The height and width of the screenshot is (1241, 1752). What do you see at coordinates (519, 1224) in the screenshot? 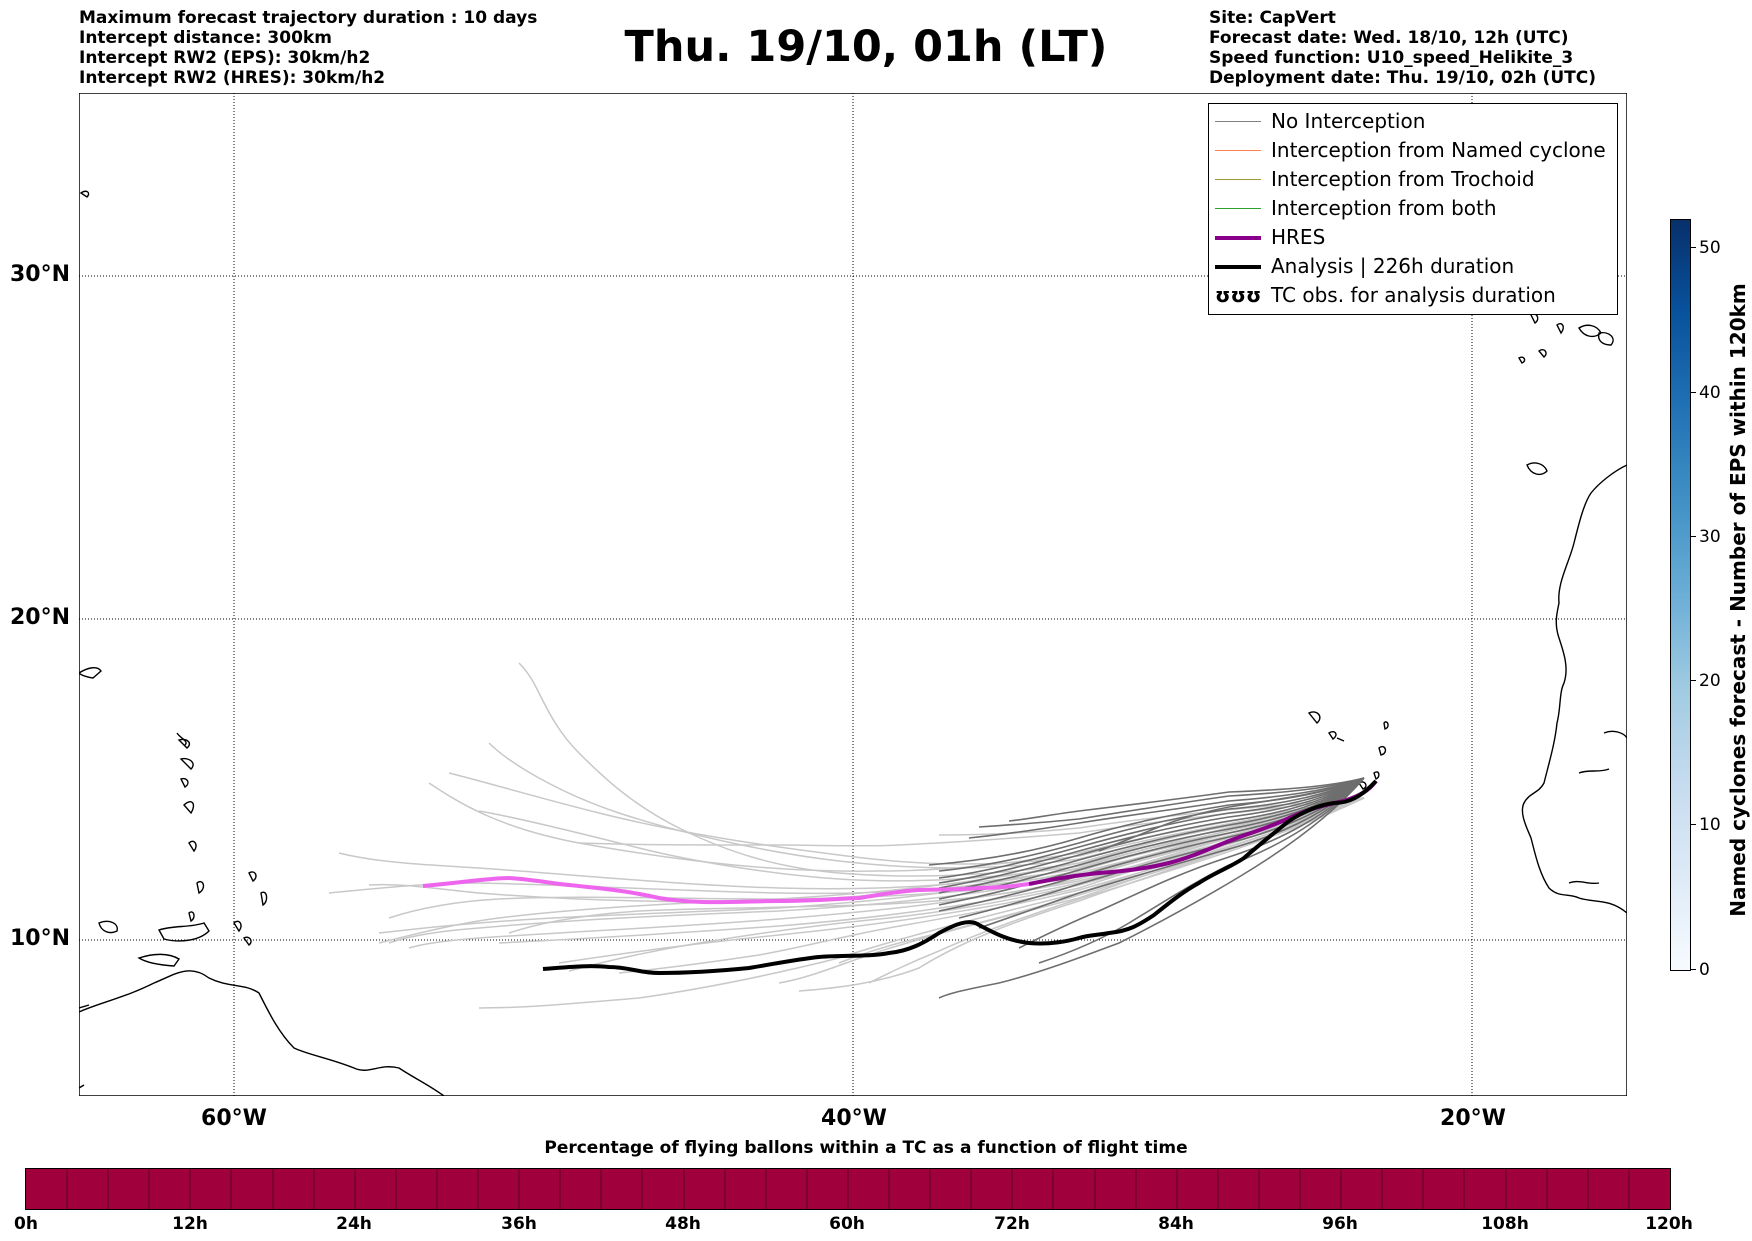
I see `flight-time-tick-label: 36h` at bounding box center [519, 1224].